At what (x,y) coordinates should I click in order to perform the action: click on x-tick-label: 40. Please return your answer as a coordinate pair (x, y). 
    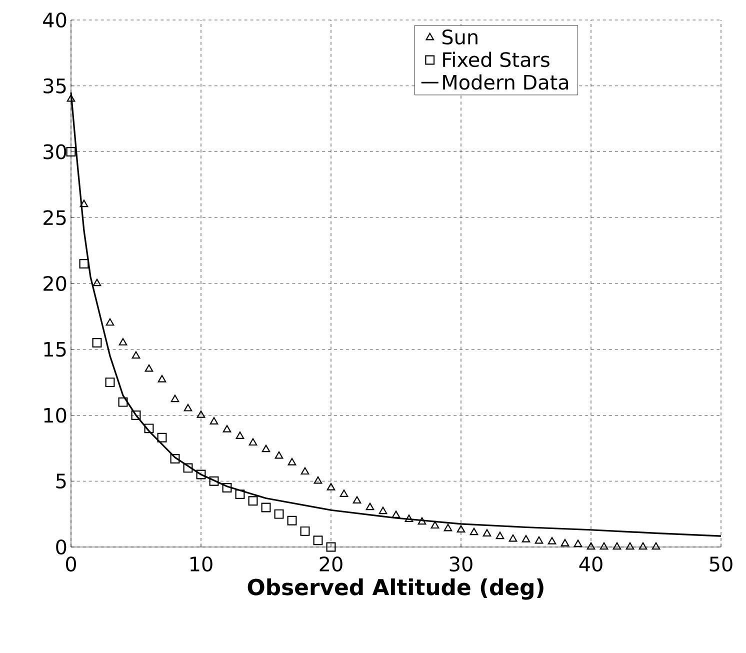
    Looking at the image, I should click on (590, 564).